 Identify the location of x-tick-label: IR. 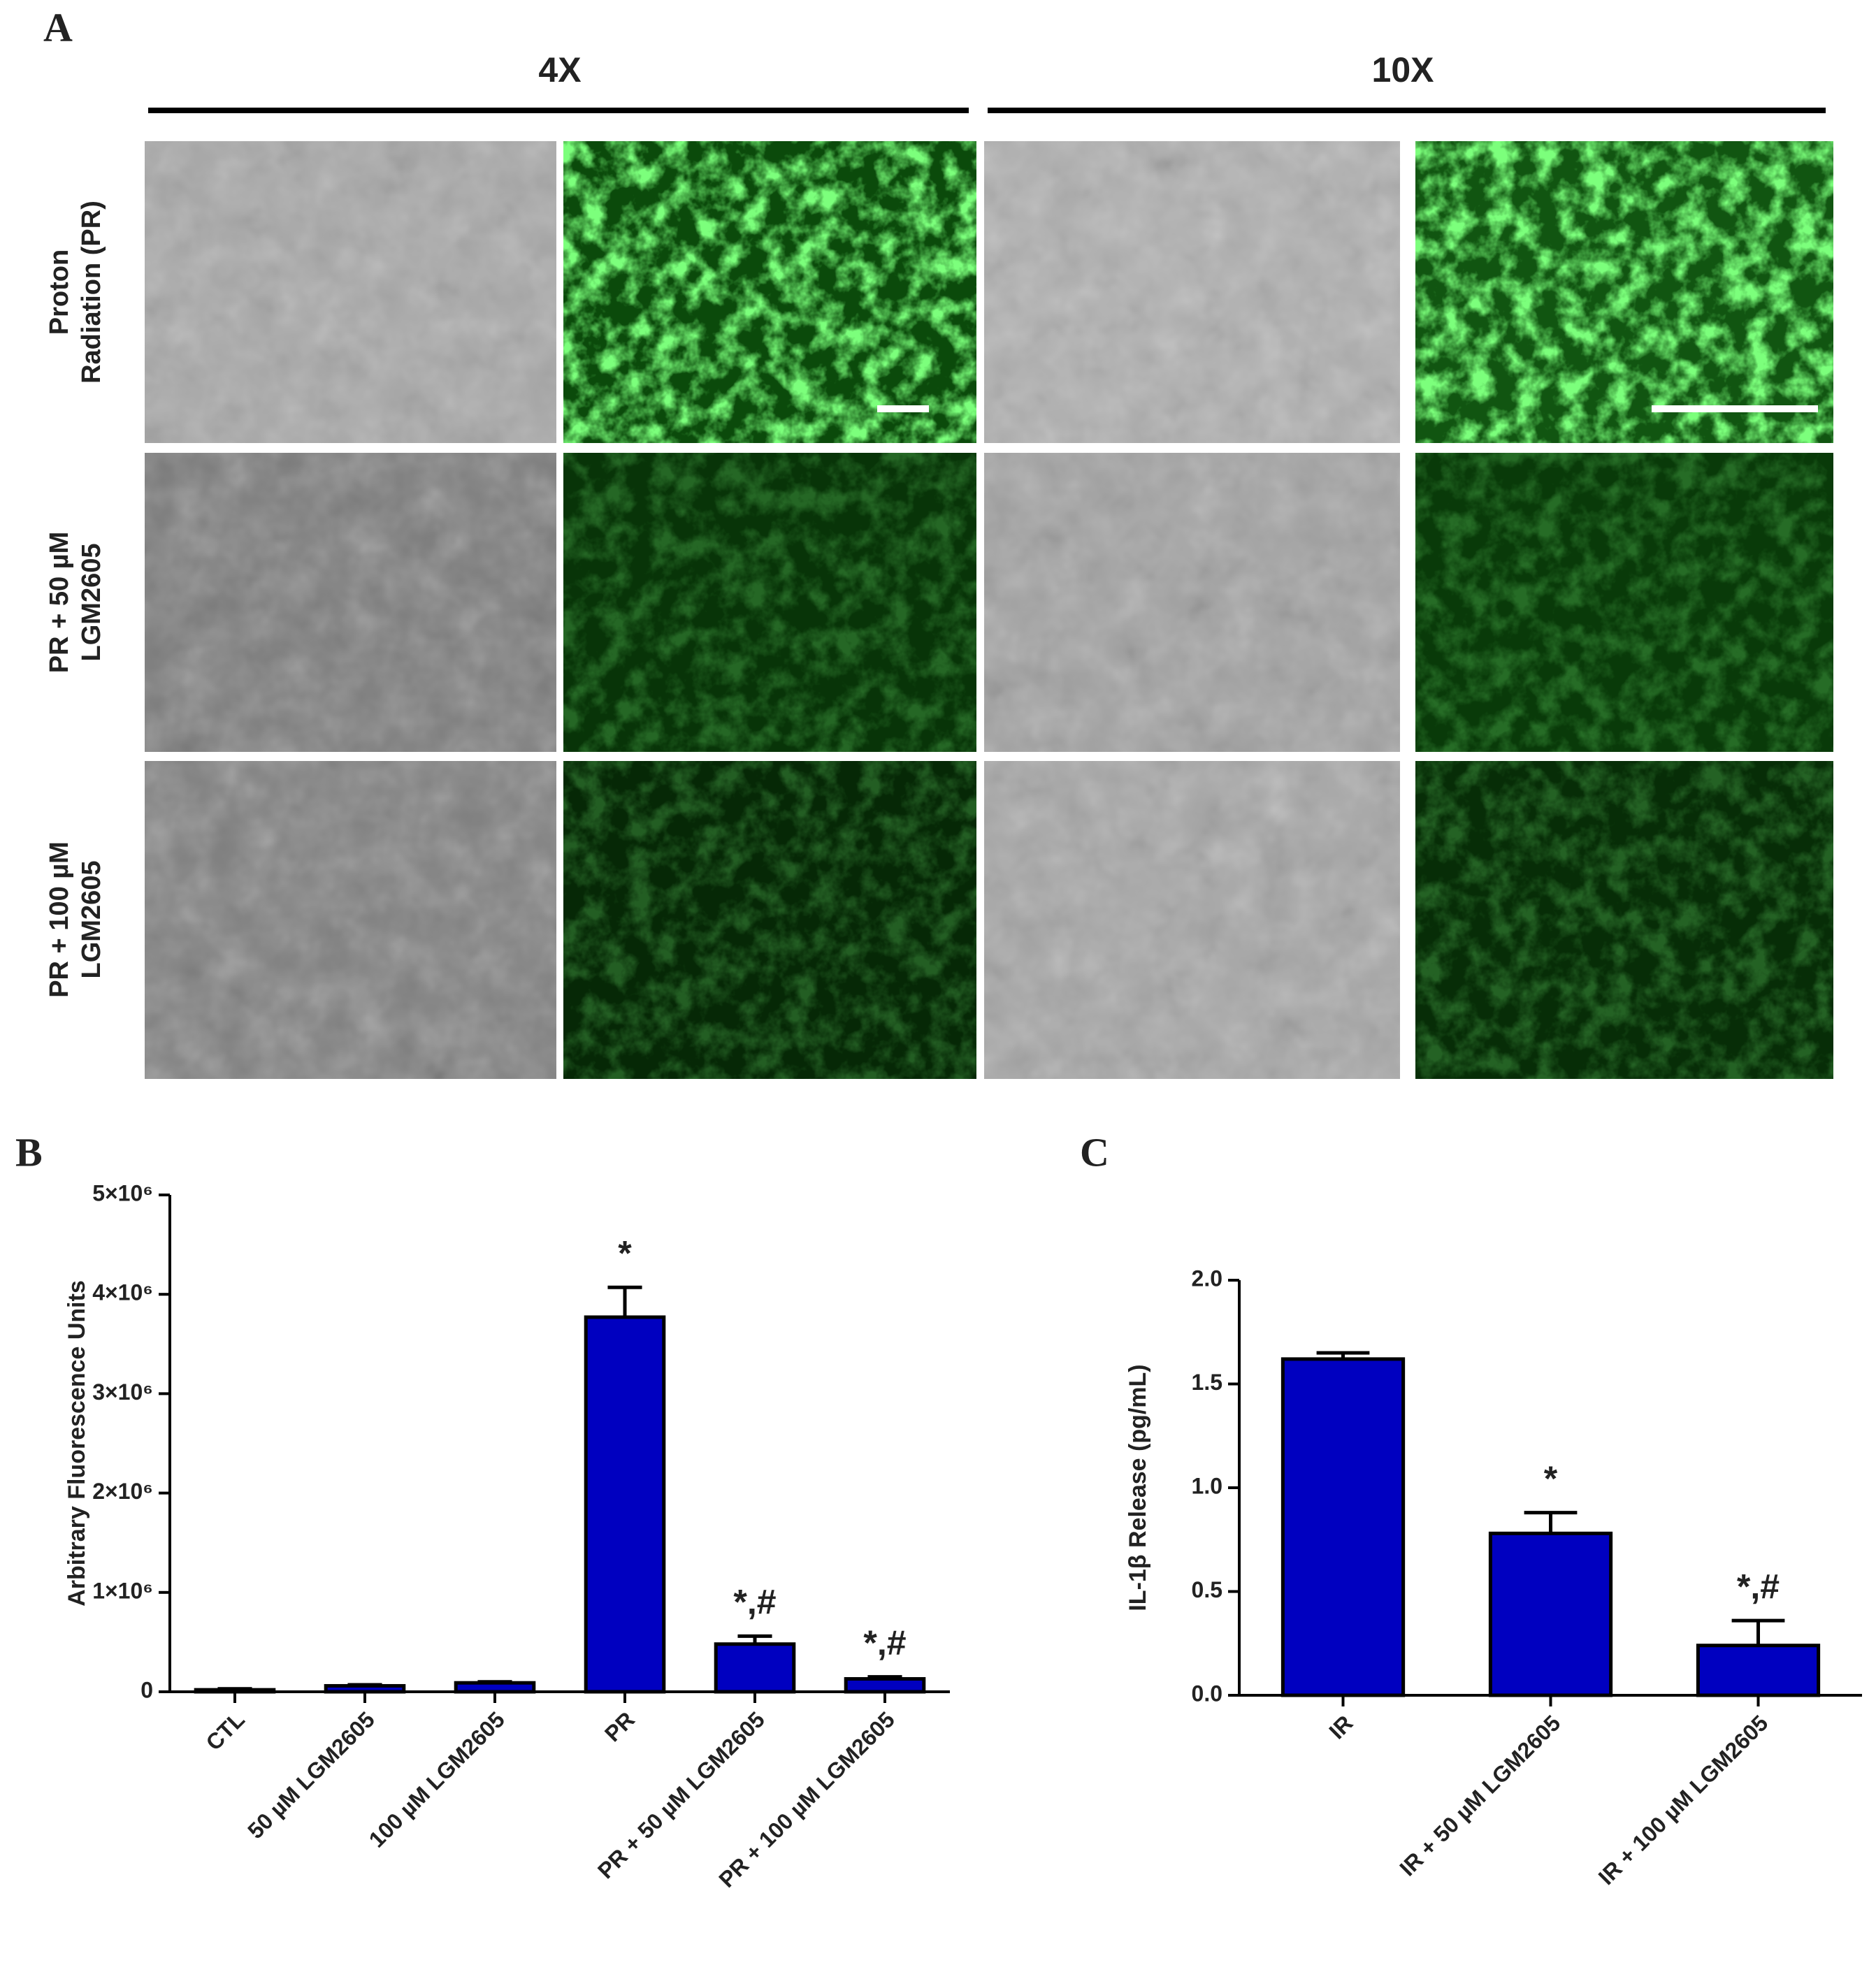
(1340, 1726).